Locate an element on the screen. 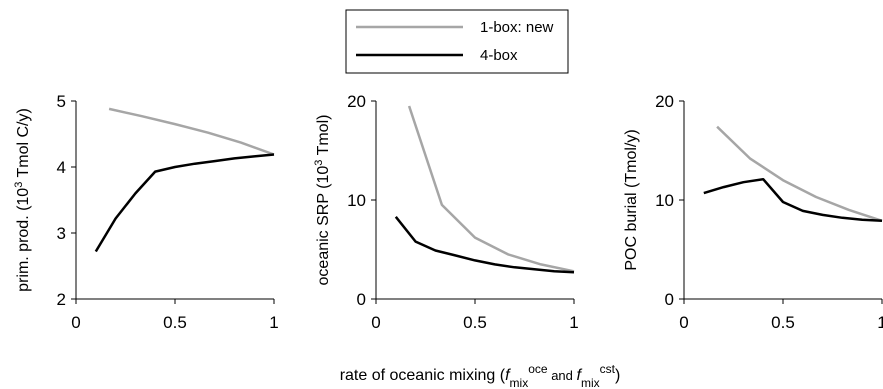 The width and height of the screenshot is (883, 389). y-axis-label-tail: Tmol C/y) is located at coordinates (23, 144).